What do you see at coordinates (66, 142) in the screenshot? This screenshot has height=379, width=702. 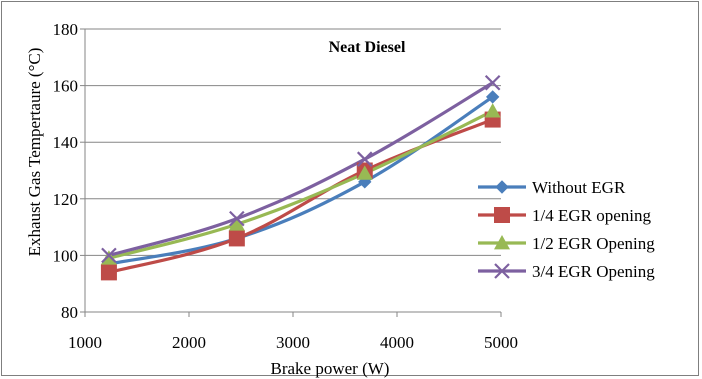 I see `y-tick-label: 140` at bounding box center [66, 142].